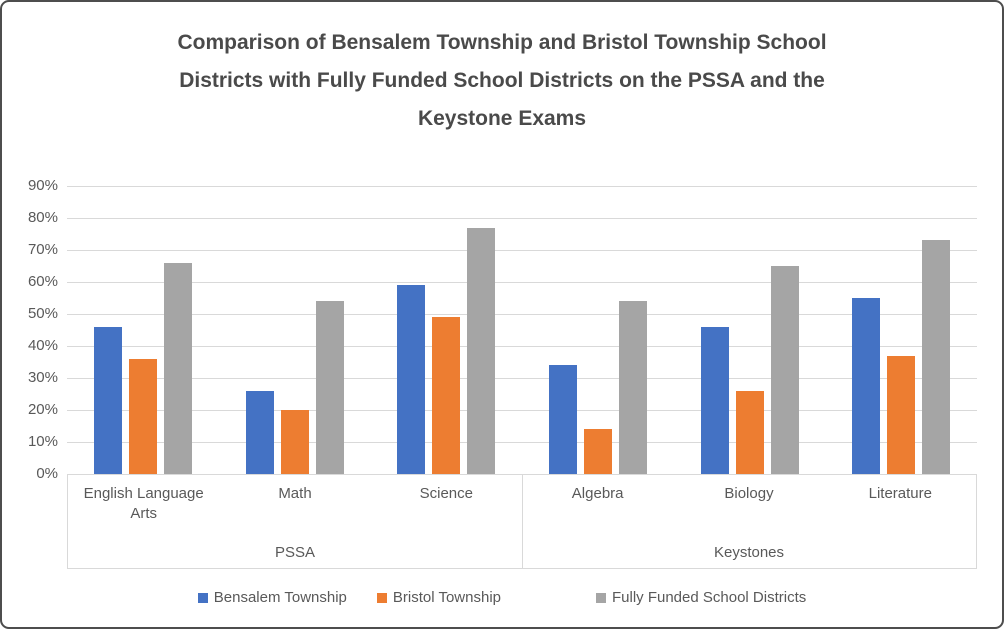  What do you see at coordinates (329, 387) in the screenshot?
I see `bar-fully-funded-school-districts-math` at bounding box center [329, 387].